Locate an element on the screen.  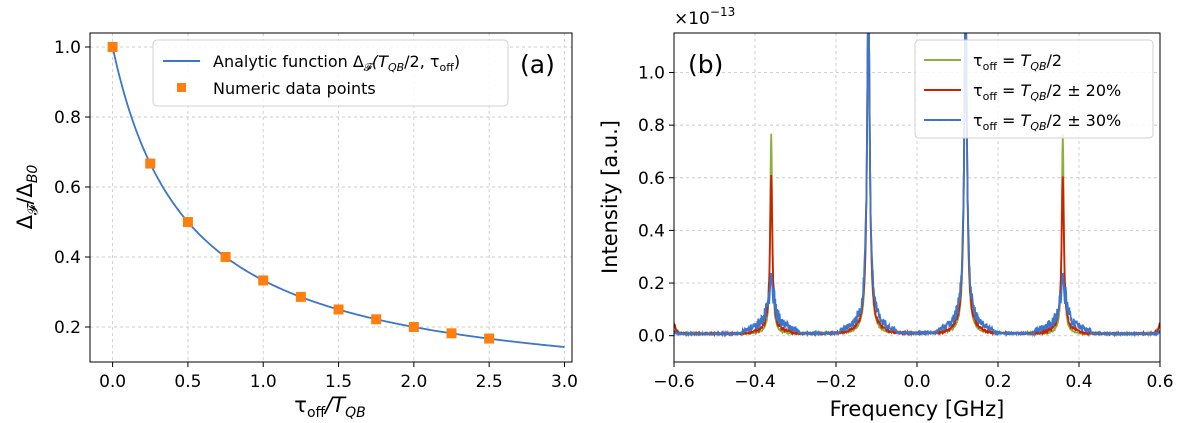
legend-box-a is located at coordinates (330, 73).